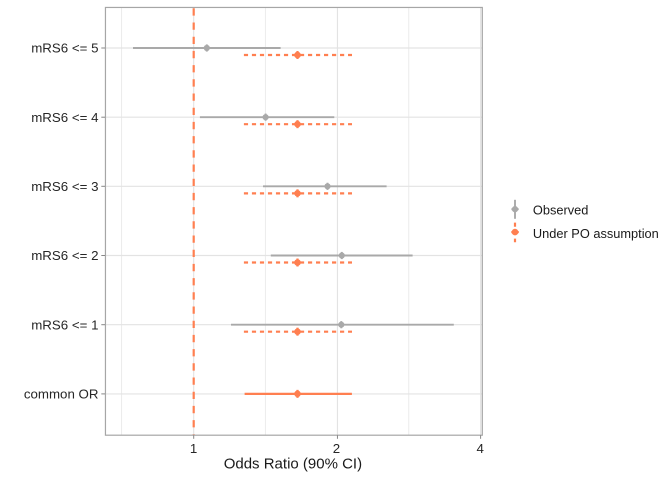  What do you see at coordinates (64, 324) in the screenshot?
I see `svg-text: mRS6 <= 1` at bounding box center [64, 324].